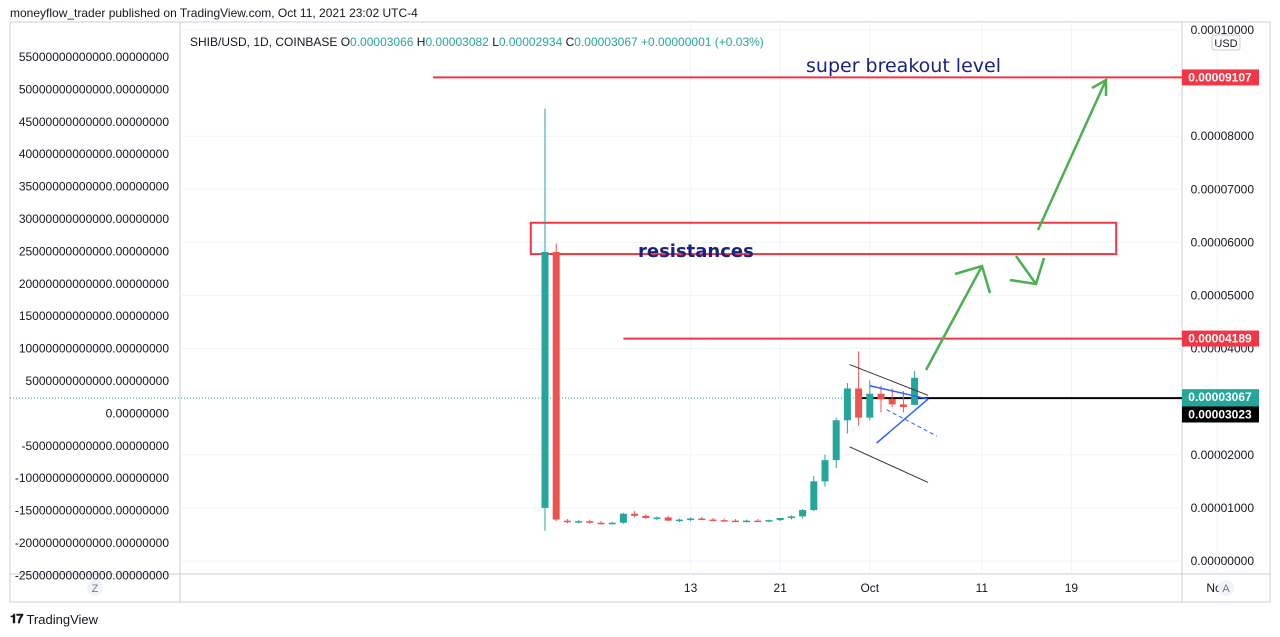 The height and width of the screenshot is (637, 1280). What do you see at coordinates (94, 89) in the screenshot?
I see `left-axis-tick-label: 50000000000000.00000000` at bounding box center [94, 89].